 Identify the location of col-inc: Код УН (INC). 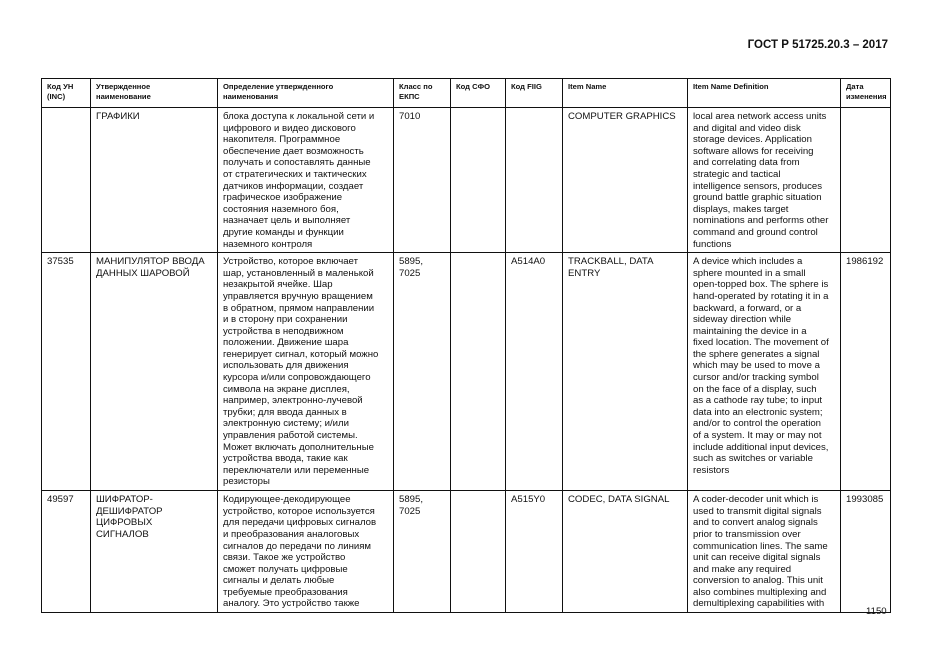
(66, 93).